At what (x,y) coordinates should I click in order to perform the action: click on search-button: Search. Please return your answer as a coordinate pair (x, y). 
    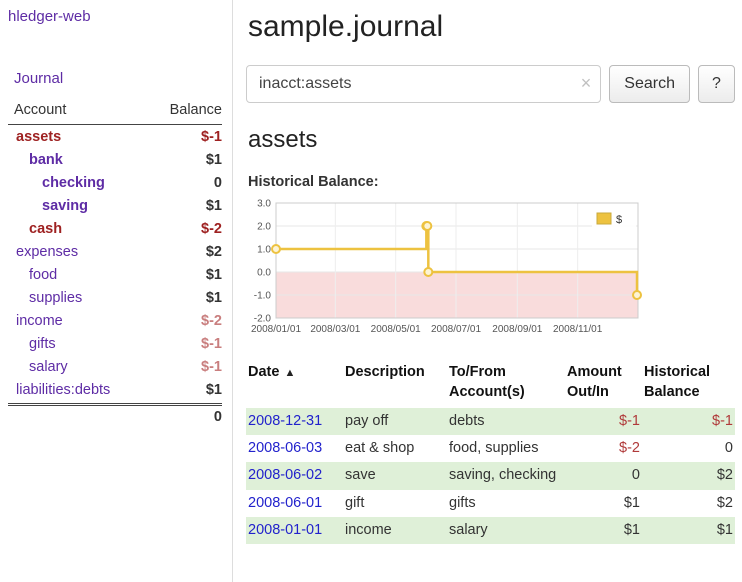
    Looking at the image, I should click on (649, 84).